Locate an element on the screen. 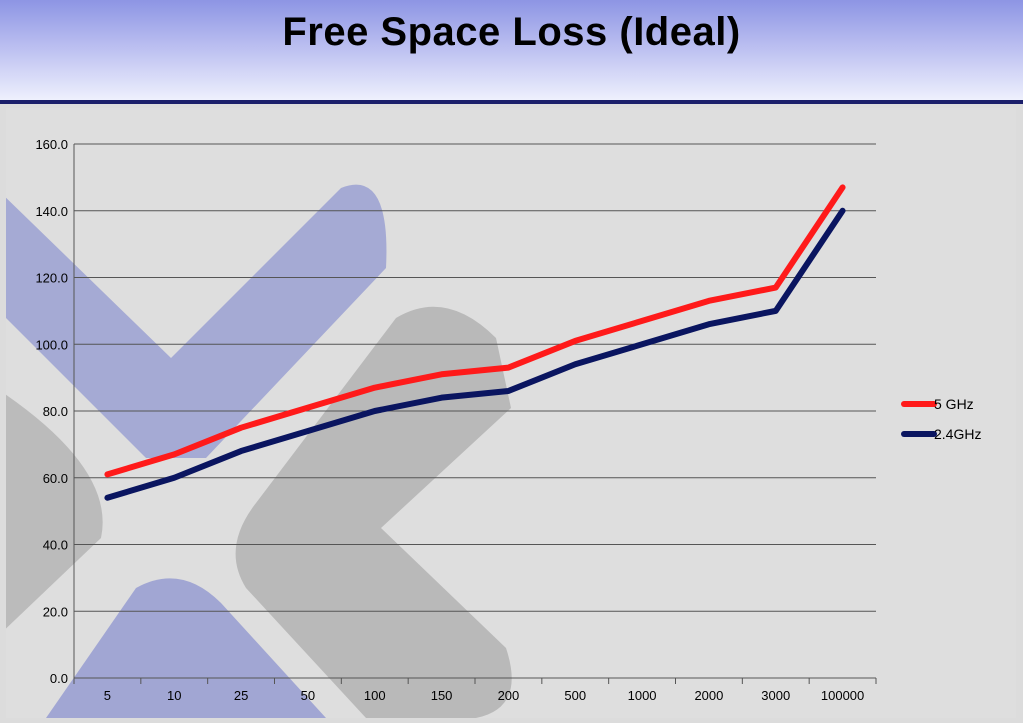 The height and width of the screenshot is (723, 1023). x-tick-label: 10 is located at coordinates (174, 695).